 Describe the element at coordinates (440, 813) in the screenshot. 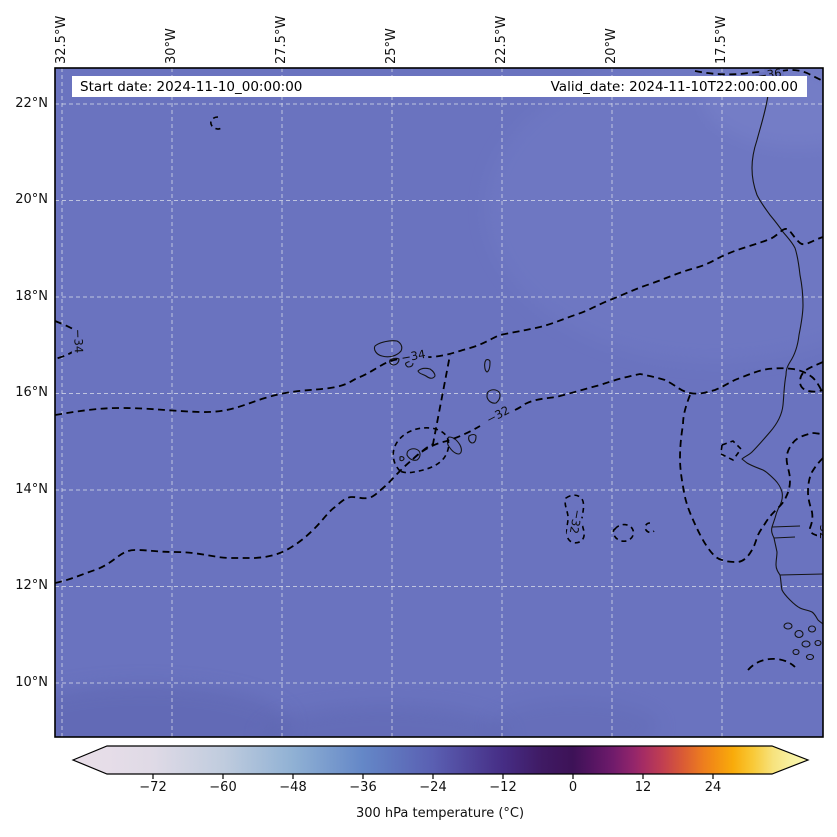

I see `colorbar-title: 300 hPa temperature (°C)` at that location.